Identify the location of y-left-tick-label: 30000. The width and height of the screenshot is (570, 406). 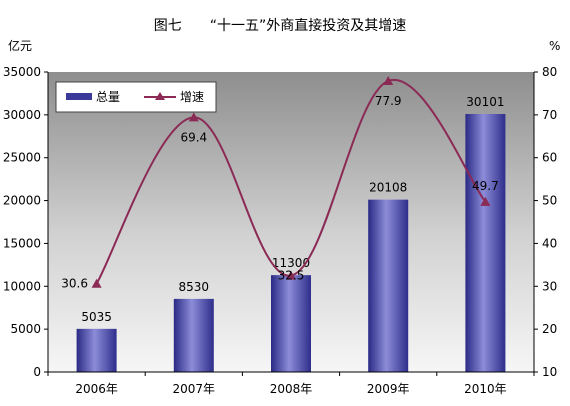
(22, 115).